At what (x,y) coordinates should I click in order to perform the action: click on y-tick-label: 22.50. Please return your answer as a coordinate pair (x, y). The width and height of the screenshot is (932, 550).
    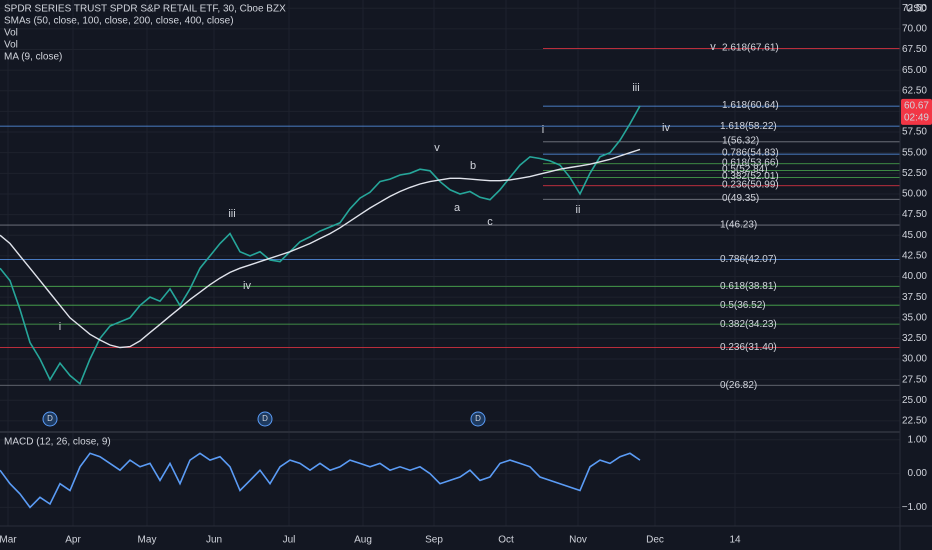
    Looking at the image, I should click on (914, 421).